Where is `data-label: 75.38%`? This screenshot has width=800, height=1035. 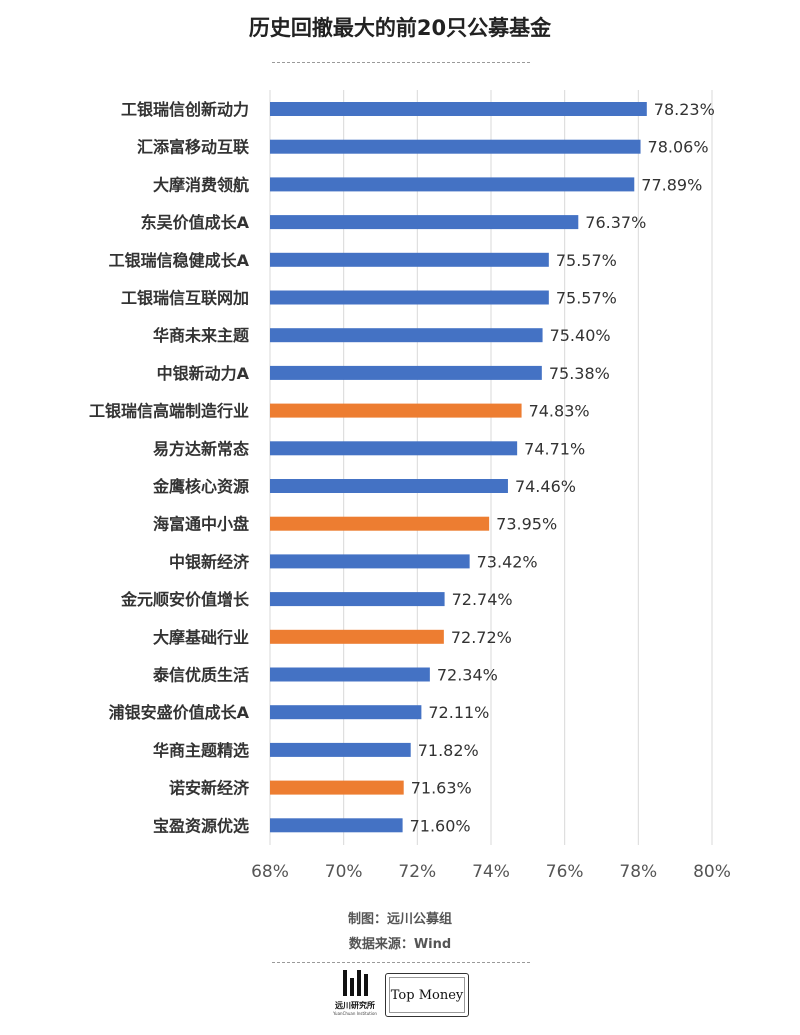 data-label: 75.38% is located at coordinates (579, 373).